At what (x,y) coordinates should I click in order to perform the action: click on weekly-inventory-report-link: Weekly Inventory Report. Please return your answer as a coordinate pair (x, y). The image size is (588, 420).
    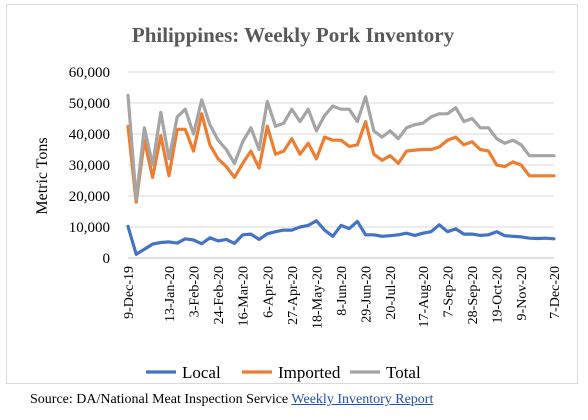
    Looking at the image, I should click on (362, 399).